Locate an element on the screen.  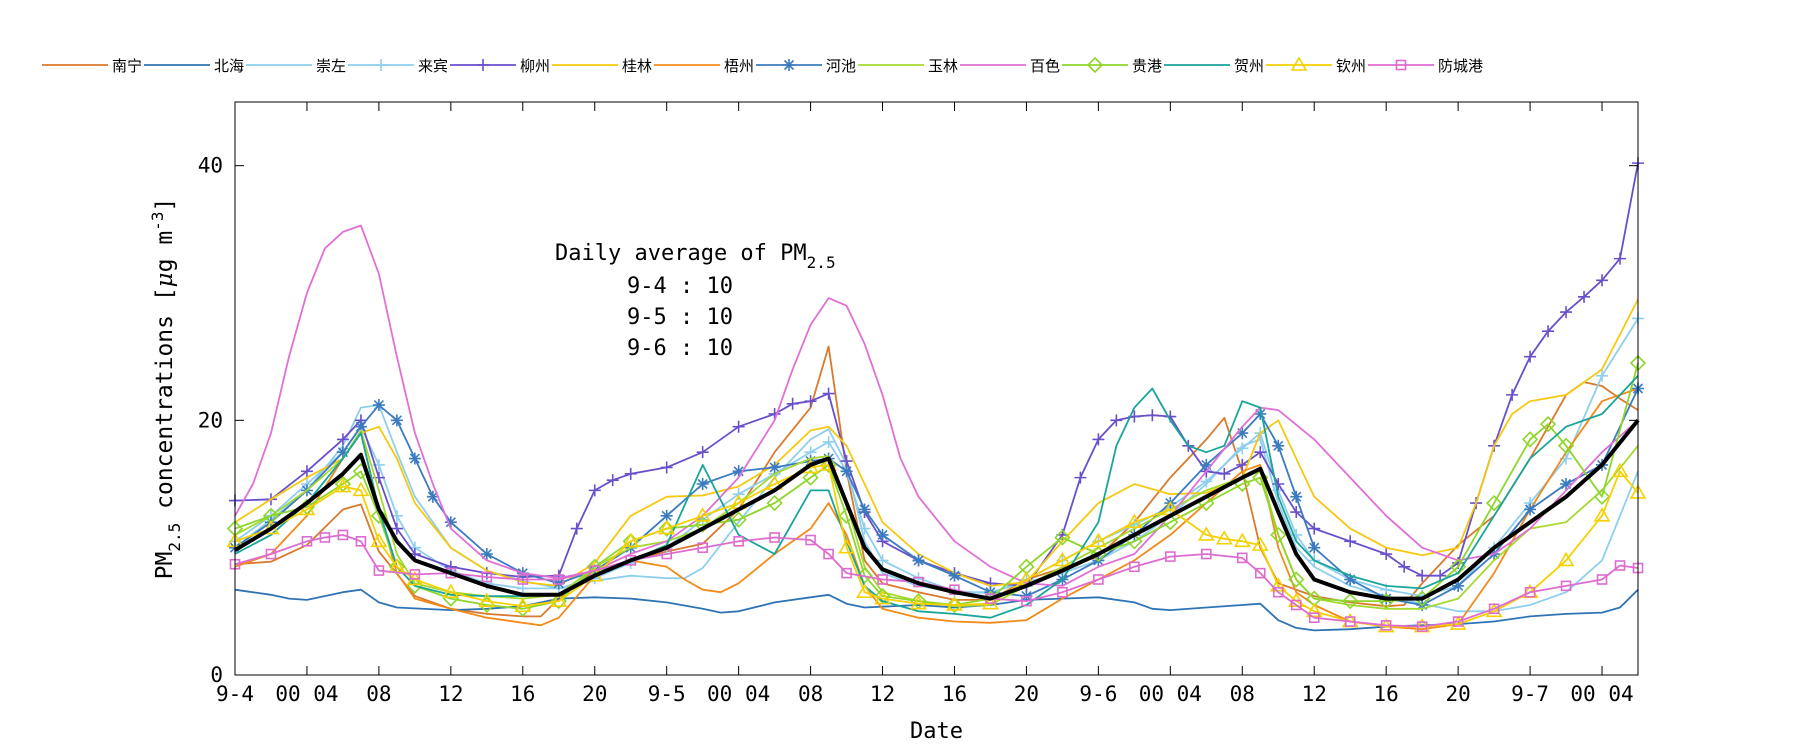
y-axis-label-text: PM2.5 concentrations [μg m-3] is located at coordinates (166, 389).